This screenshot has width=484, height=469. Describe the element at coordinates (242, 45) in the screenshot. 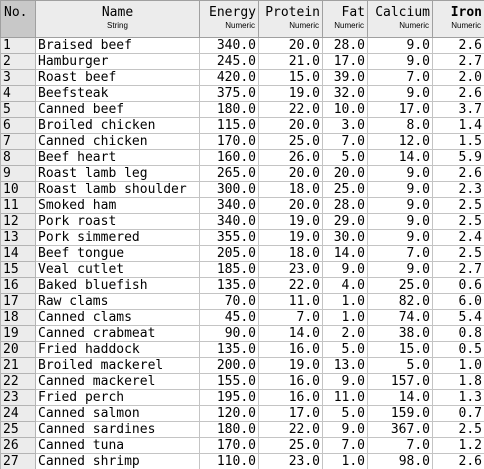

I see `table-row: 1 Braised beef 340.0 20.0 28.0 9.0 2.6` at that location.